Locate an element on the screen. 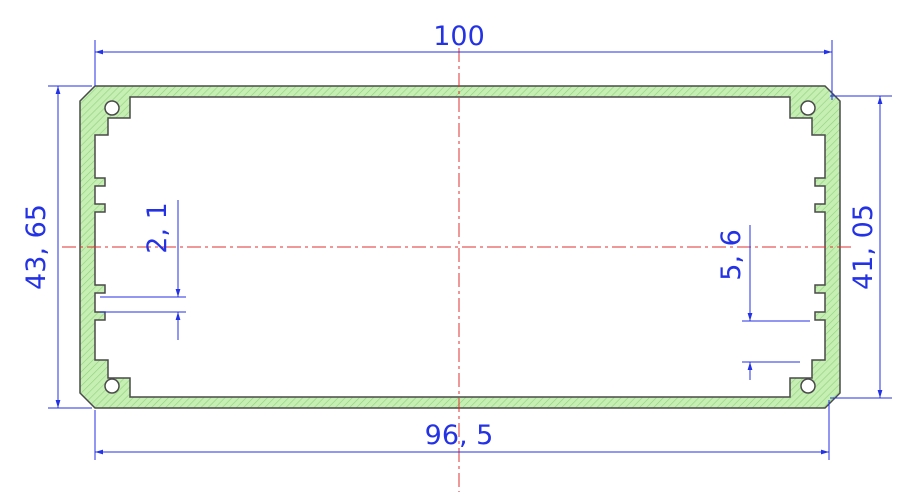 The width and height of the screenshot is (900, 500). dimension-left-slot: 2, 1 is located at coordinates (157, 228).